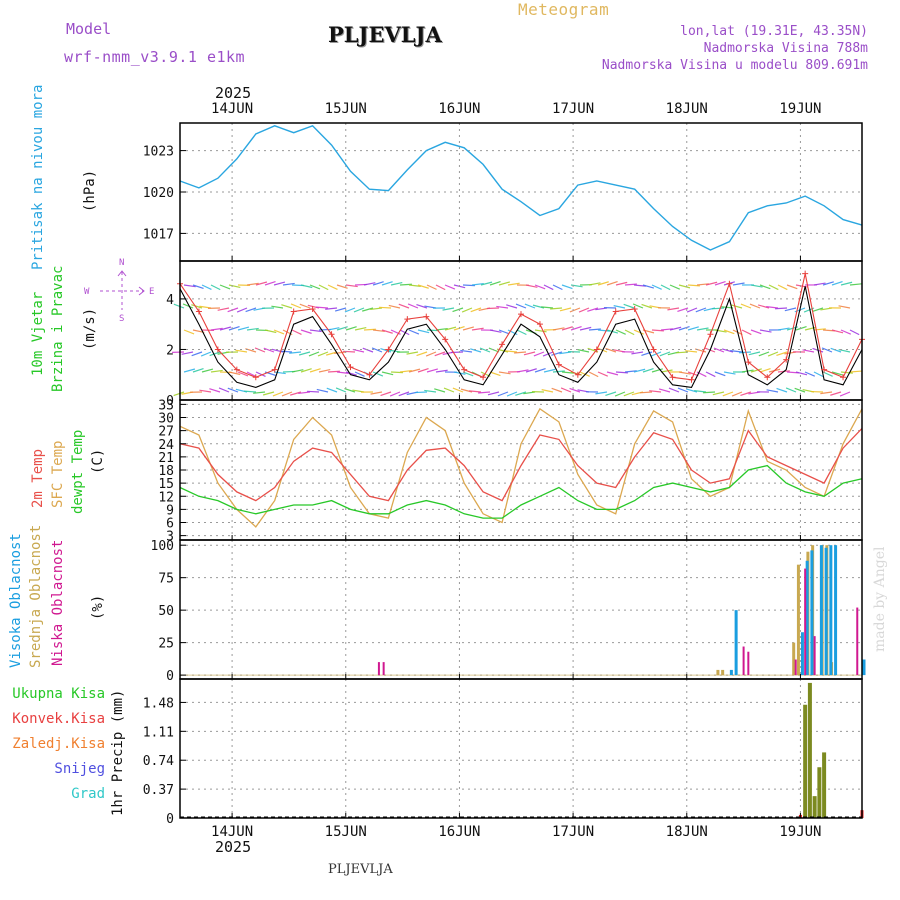  Describe the element at coordinates (122, 319) in the screenshot. I see `compass-s: S` at that location.